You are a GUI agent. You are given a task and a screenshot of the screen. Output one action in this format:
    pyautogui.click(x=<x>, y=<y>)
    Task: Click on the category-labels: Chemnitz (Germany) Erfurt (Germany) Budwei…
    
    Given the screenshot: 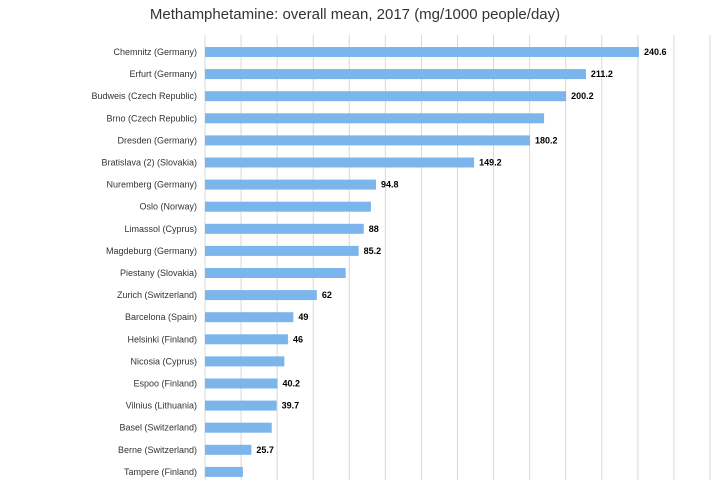 What is the action you would take?
    pyautogui.click(x=144, y=262)
    